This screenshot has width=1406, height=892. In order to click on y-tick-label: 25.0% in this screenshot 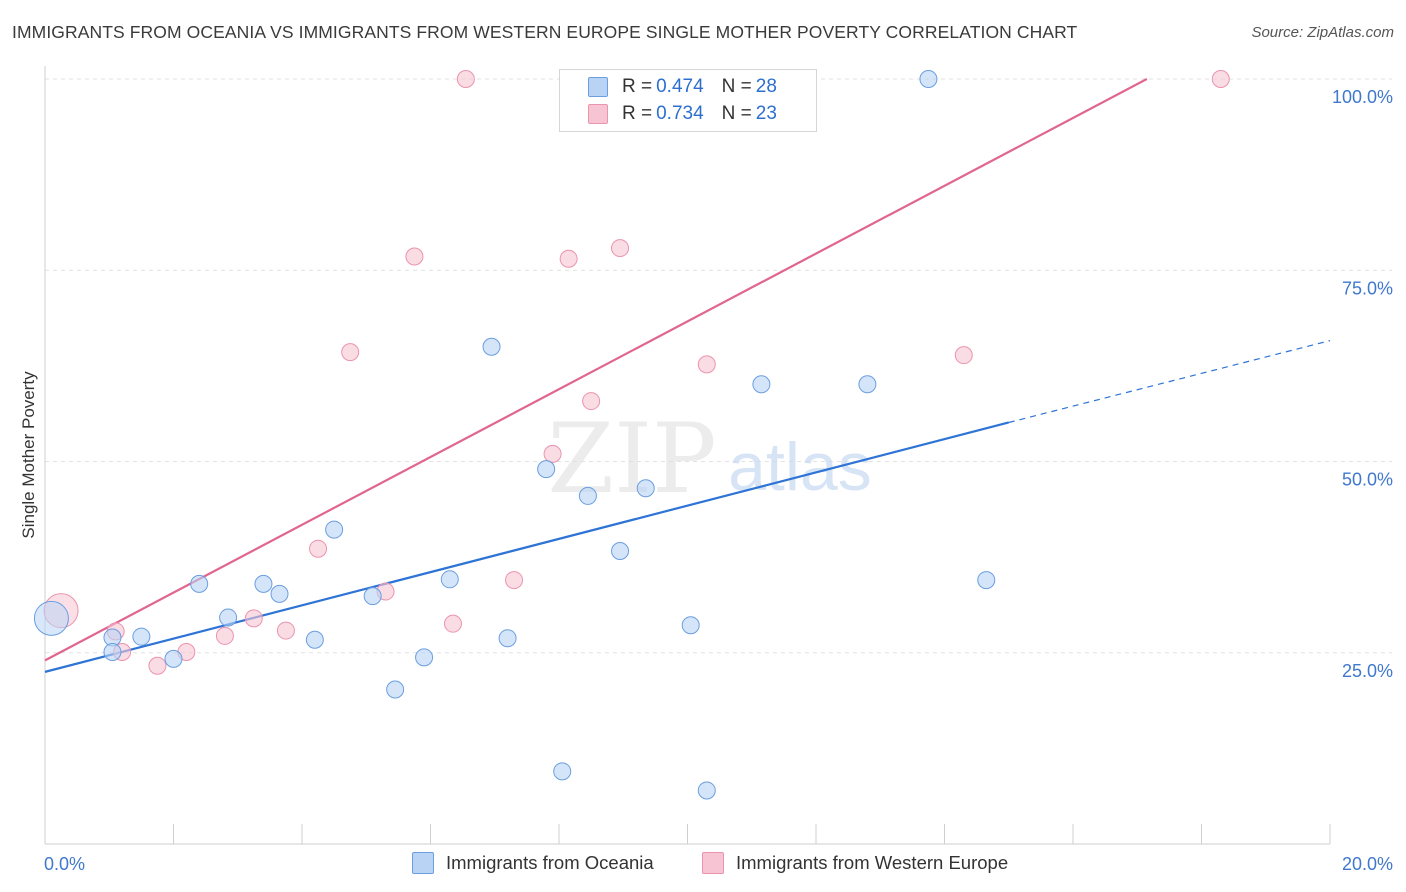, I will do `click(1367, 671)`.